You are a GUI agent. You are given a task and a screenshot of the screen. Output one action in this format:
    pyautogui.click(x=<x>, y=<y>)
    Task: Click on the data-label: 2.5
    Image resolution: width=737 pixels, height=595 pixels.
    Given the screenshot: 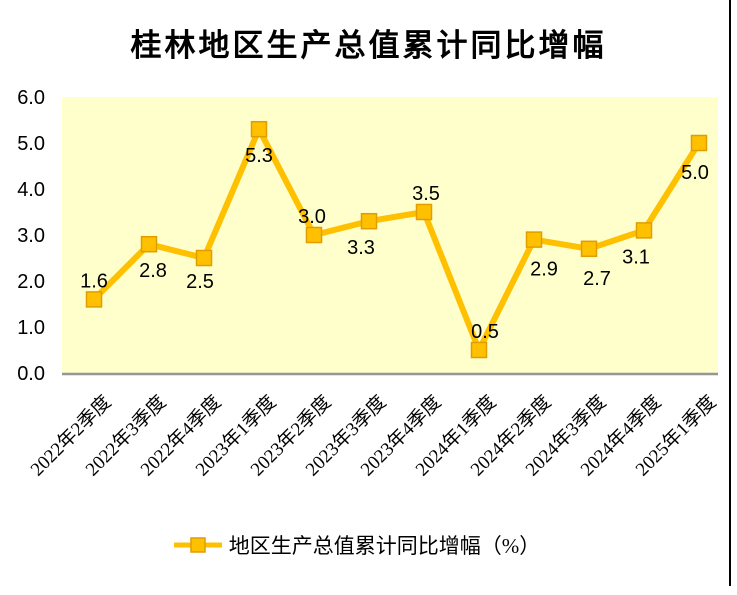 What is the action you would take?
    pyautogui.click(x=200, y=282)
    